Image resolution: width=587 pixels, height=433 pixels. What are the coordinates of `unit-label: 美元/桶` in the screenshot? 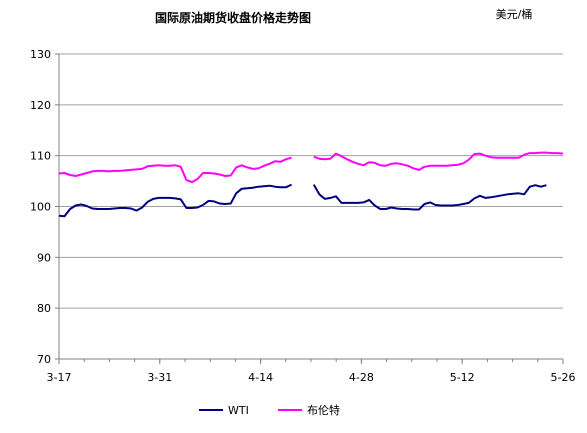 It's located at (514, 14).